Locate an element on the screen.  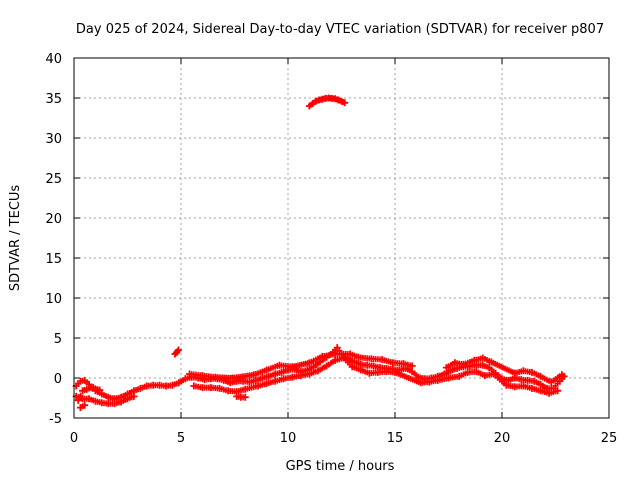
x-tick-label: 0 is located at coordinates (74, 438).